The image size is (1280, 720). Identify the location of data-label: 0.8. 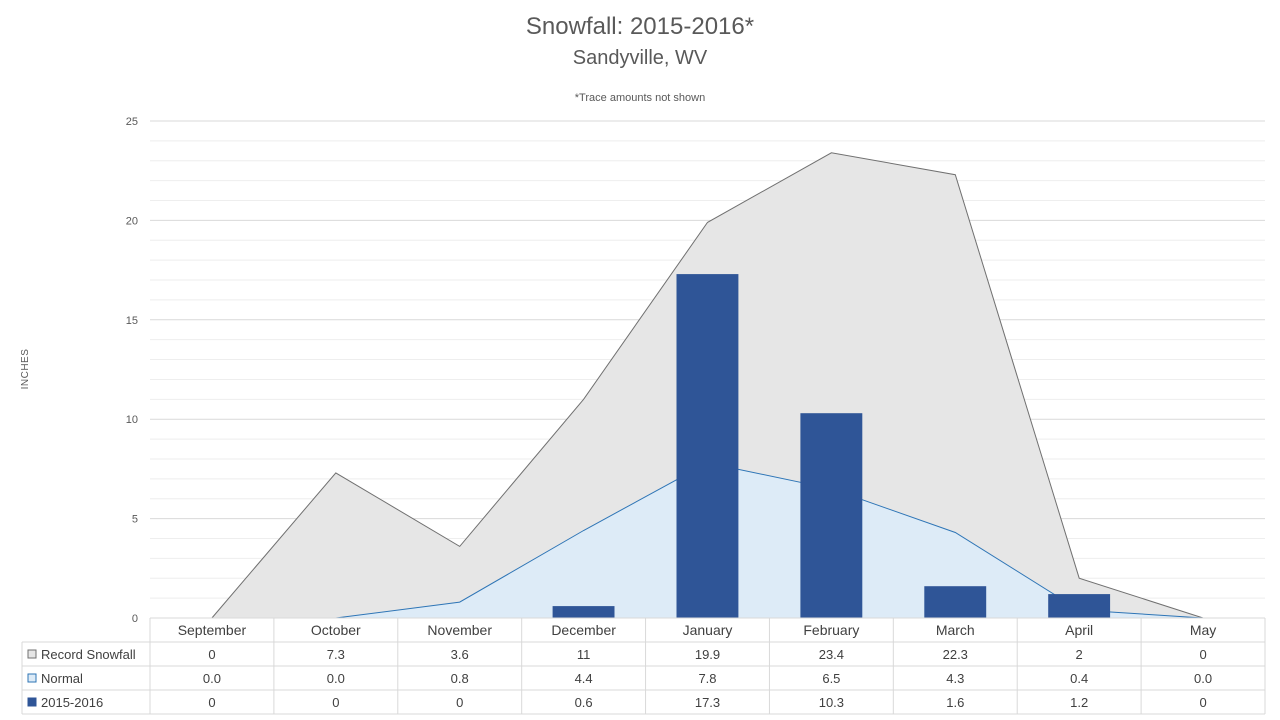
(460, 678).